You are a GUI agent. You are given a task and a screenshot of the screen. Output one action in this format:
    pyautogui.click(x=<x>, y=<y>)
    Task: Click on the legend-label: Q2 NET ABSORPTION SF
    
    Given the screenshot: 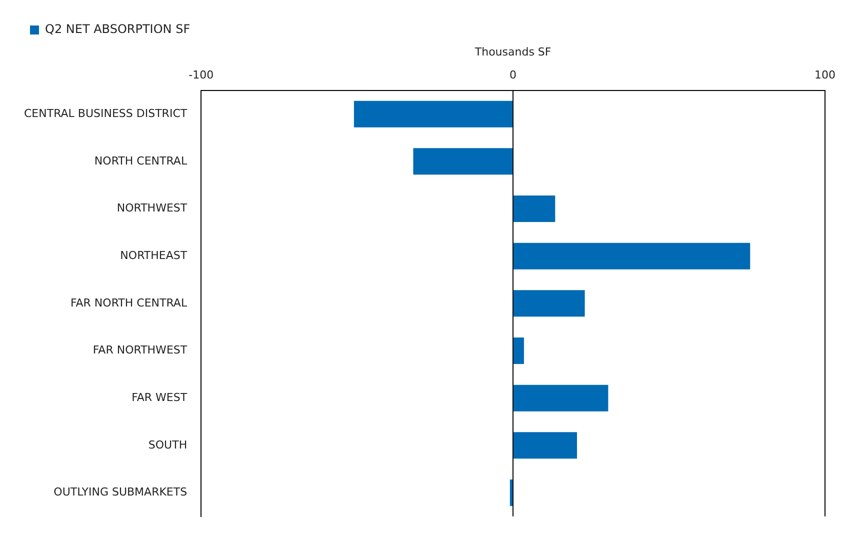 What is the action you would take?
    pyautogui.click(x=117, y=29)
    